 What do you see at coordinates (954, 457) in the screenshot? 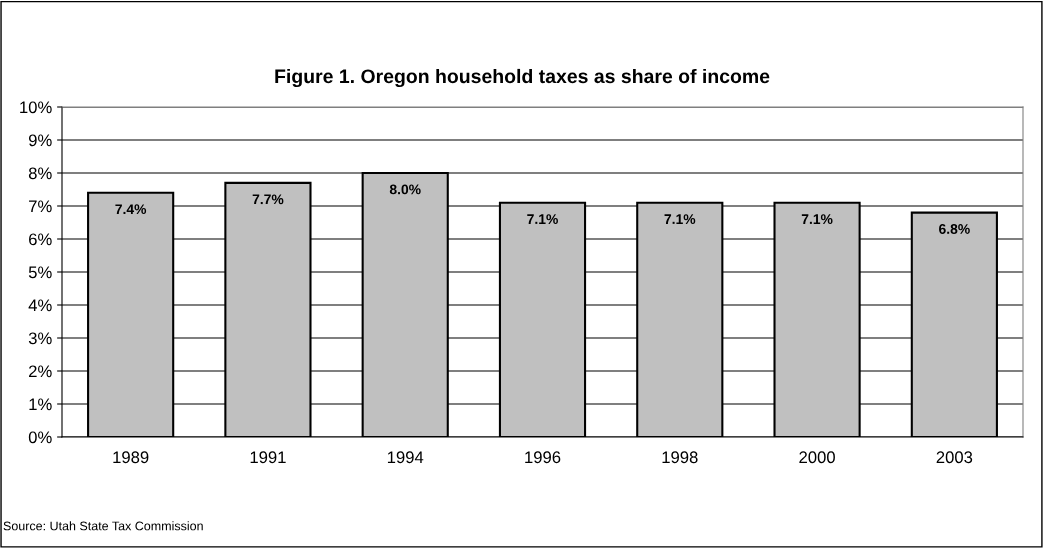
I see `x-tick-label: 2003` at bounding box center [954, 457].